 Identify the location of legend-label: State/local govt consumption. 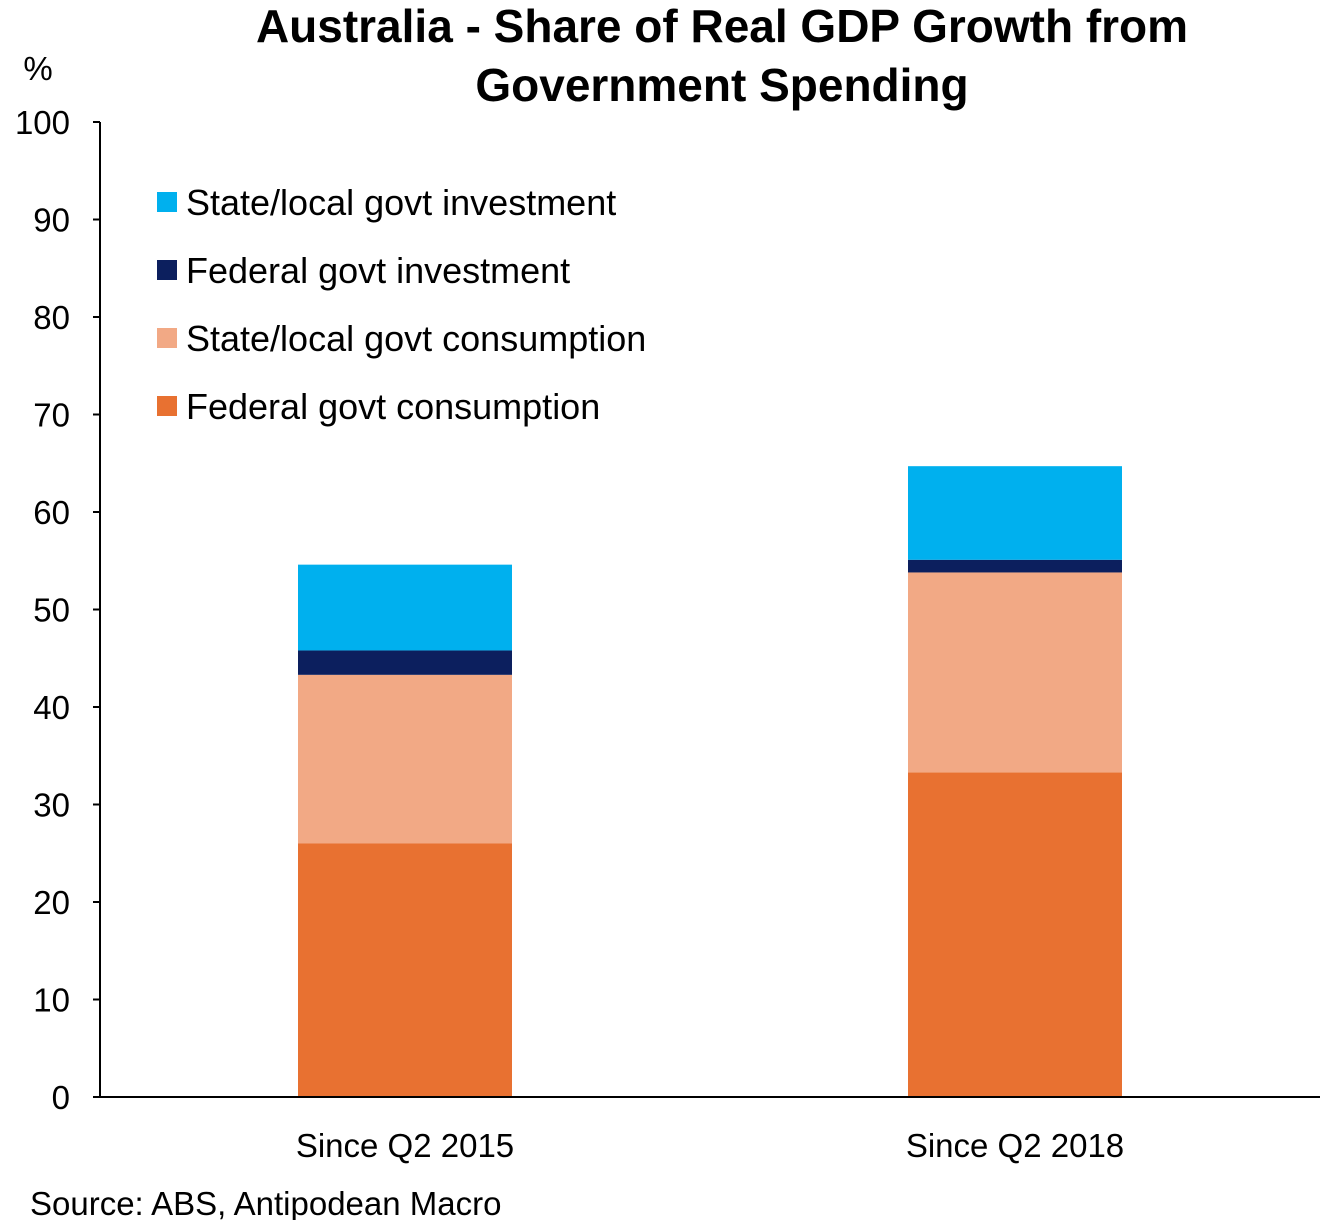
(416, 338).